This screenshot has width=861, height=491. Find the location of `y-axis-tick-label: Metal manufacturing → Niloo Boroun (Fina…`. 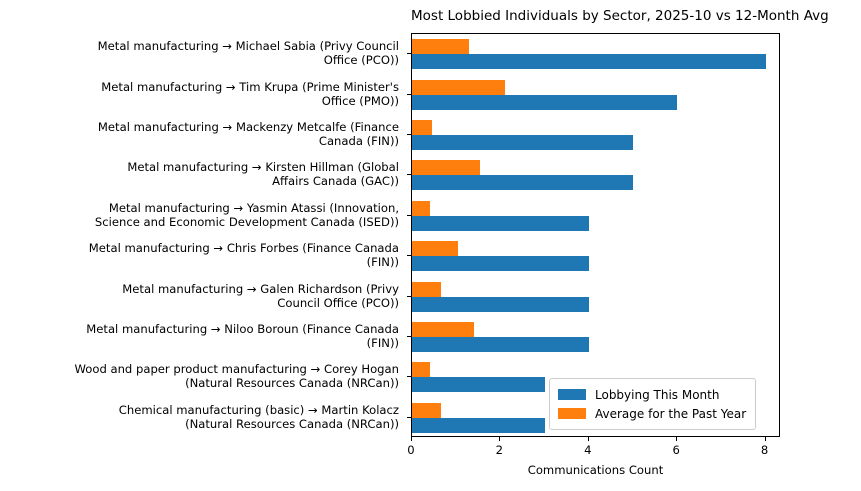

y-axis-tick-label: Metal manufacturing → Niloo Boroun (Fina… is located at coordinates (200, 336).